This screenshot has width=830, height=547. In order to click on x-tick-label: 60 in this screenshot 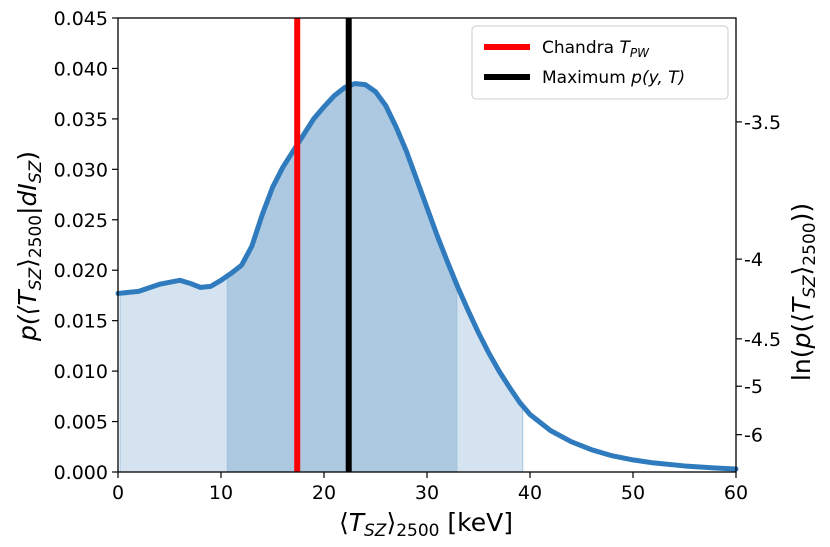, I will do `click(736, 493)`.